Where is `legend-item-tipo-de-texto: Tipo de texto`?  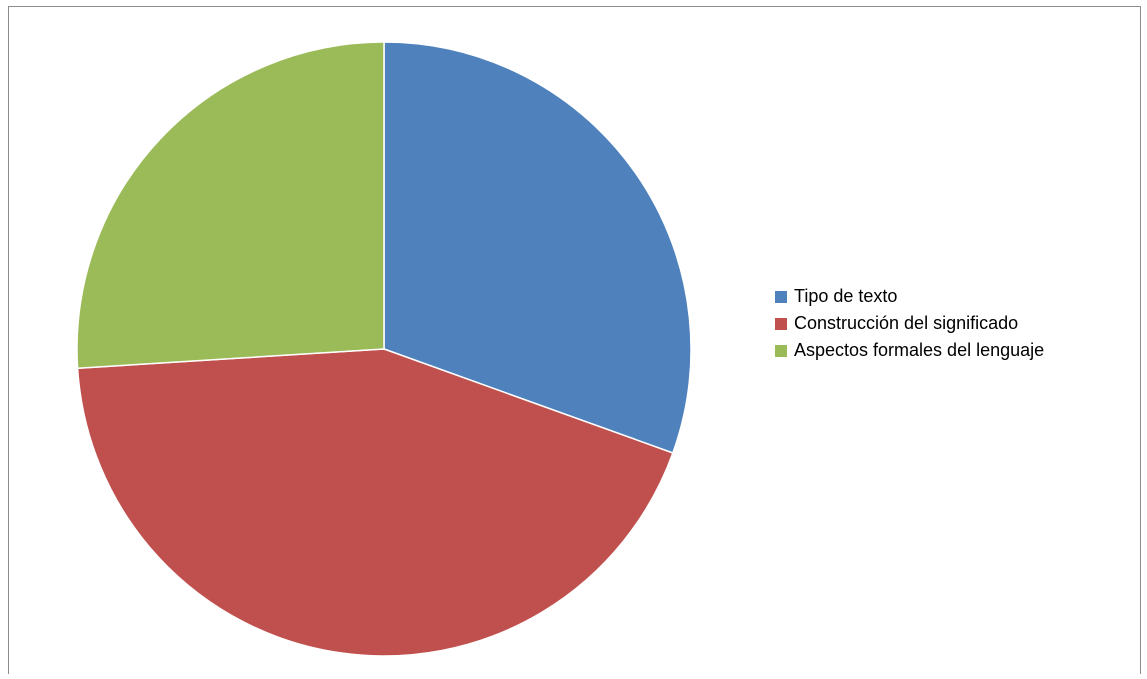 legend-item-tipo-de-texto: Tipo de texto is located at coordinates (955, 296).